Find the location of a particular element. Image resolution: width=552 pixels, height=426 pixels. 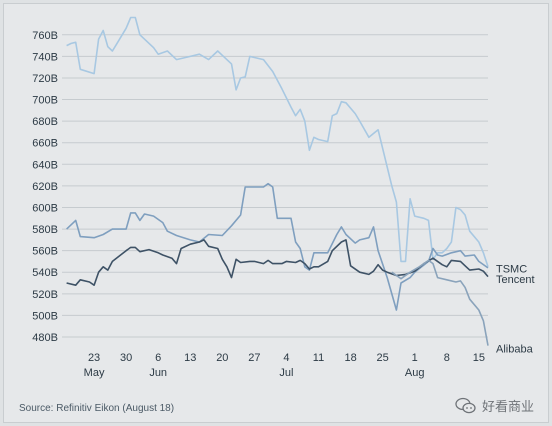

series-line-tsmc is located at coordinates (277, 262).